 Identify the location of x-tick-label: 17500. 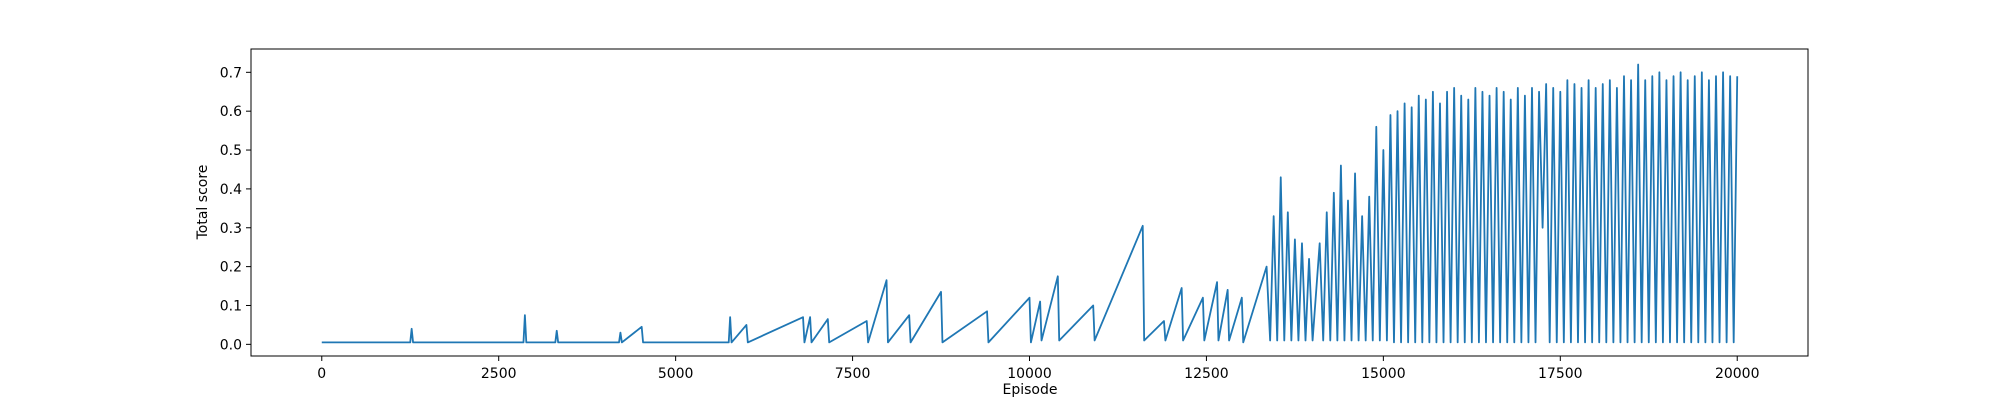
(1560, 374).